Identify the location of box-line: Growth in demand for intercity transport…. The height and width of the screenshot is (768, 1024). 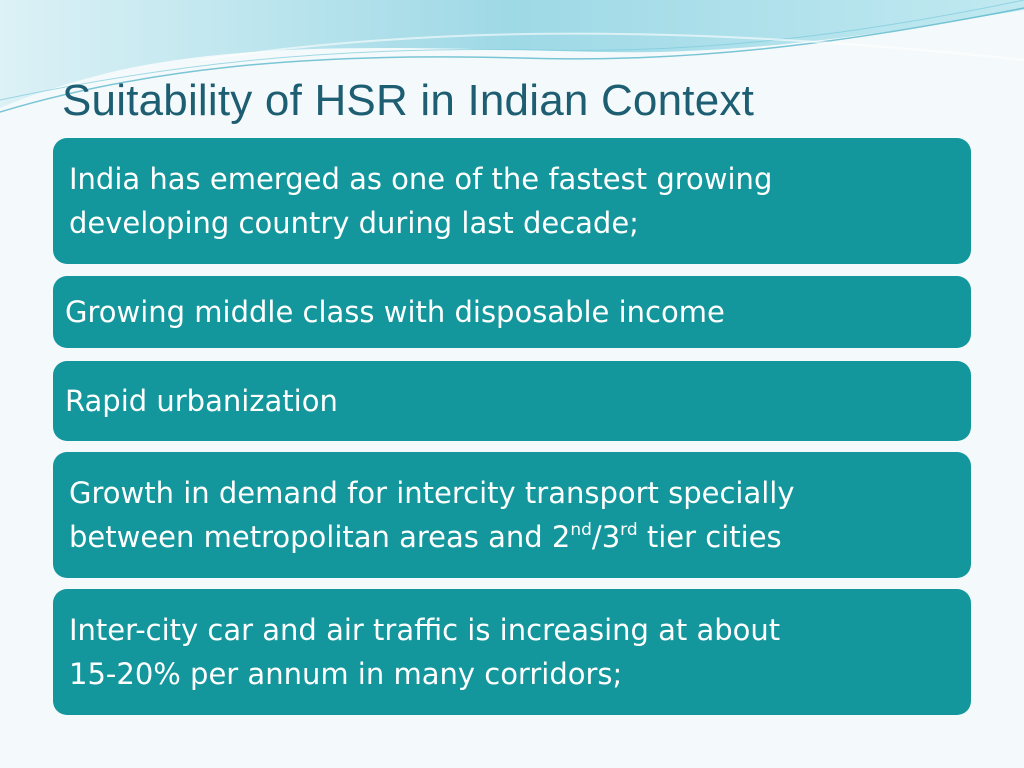
(432, 493).